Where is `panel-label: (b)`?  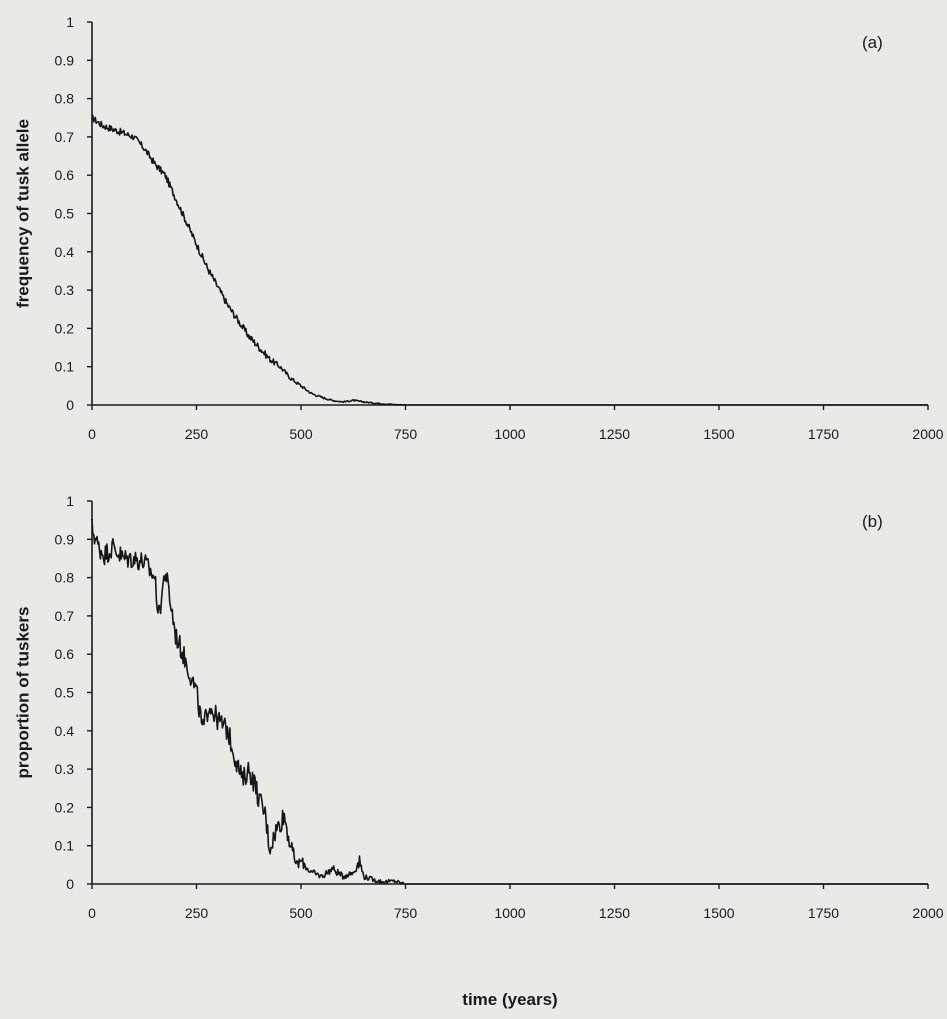 panel-label: (b) is located at coordinates (872, 521).